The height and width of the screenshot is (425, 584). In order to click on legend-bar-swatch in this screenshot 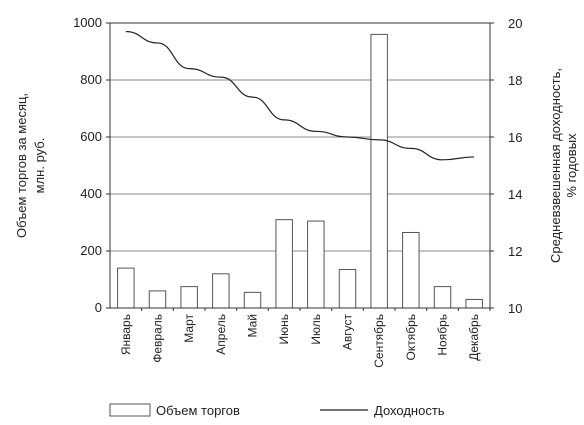, I will do `click(130, 410)`.